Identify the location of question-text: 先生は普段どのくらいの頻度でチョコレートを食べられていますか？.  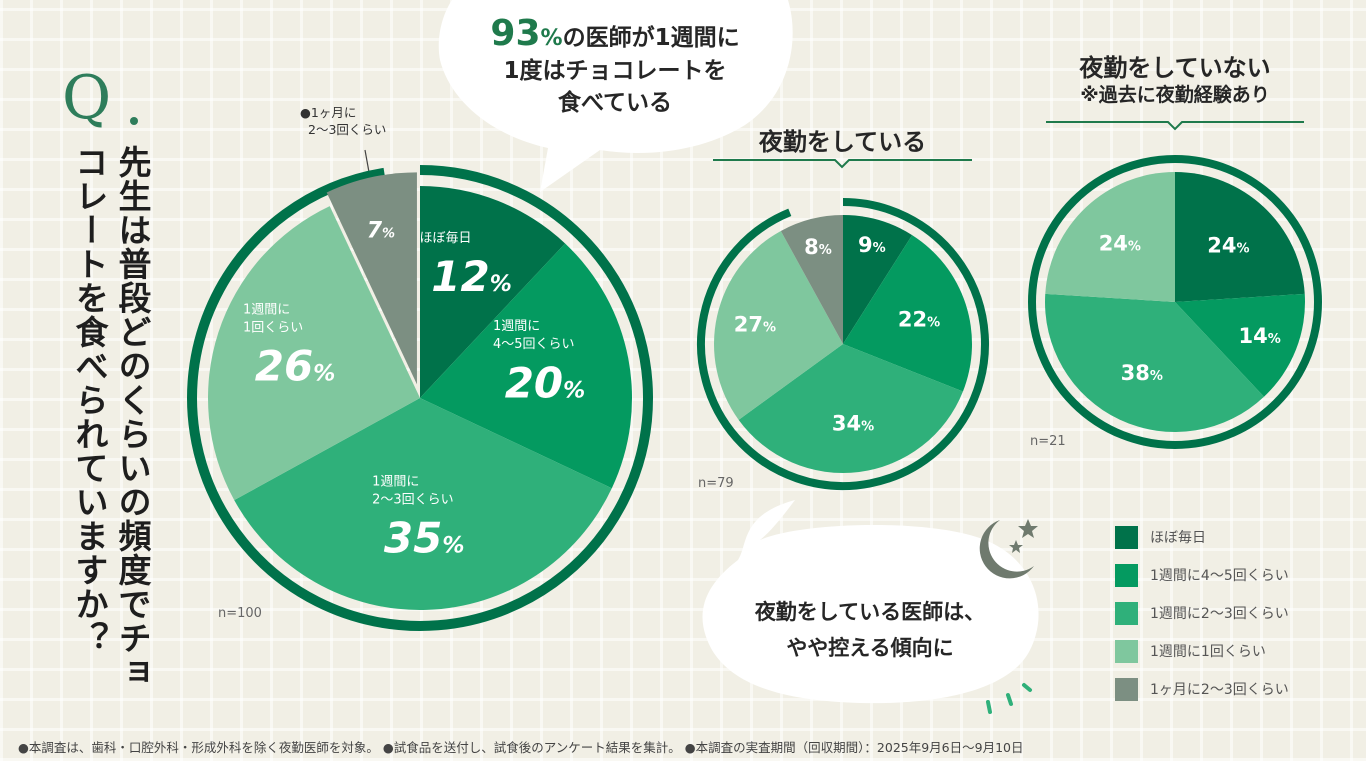
(111, 417).